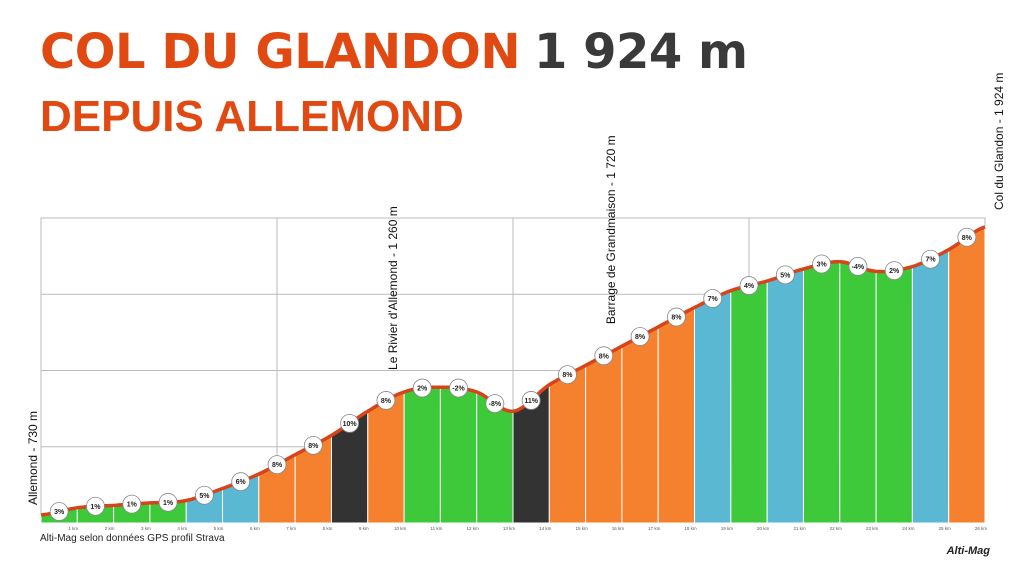  Describe the element at coordinates (999, 141) in the screenshot. I see `waypoint-label: Col du Glandon - 1 924 m` at that location.